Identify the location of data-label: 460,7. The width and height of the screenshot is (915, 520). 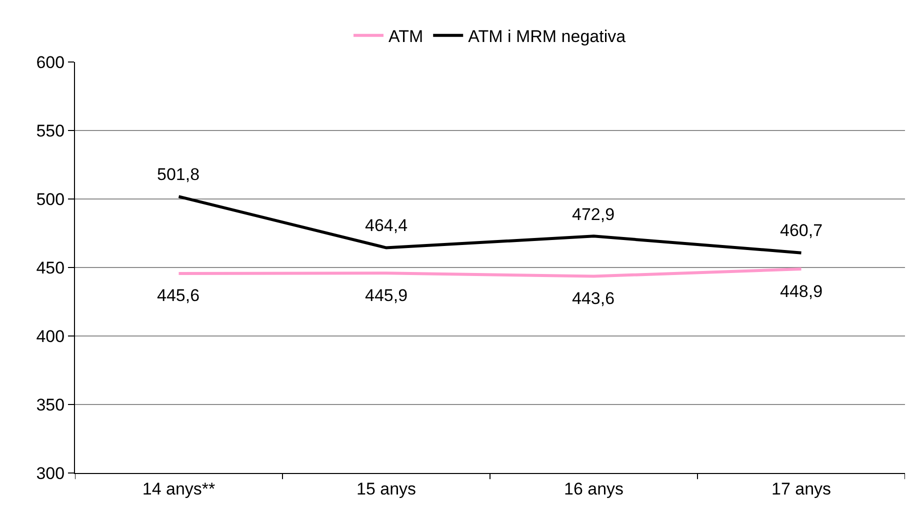
(801, 230).